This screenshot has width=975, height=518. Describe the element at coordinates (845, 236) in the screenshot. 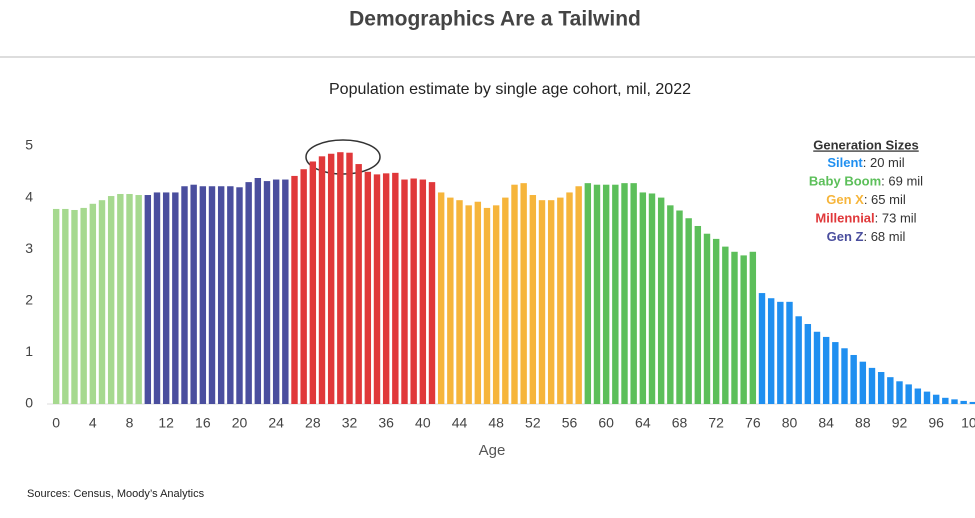

I see `legend-name: Gen Z` at that location.